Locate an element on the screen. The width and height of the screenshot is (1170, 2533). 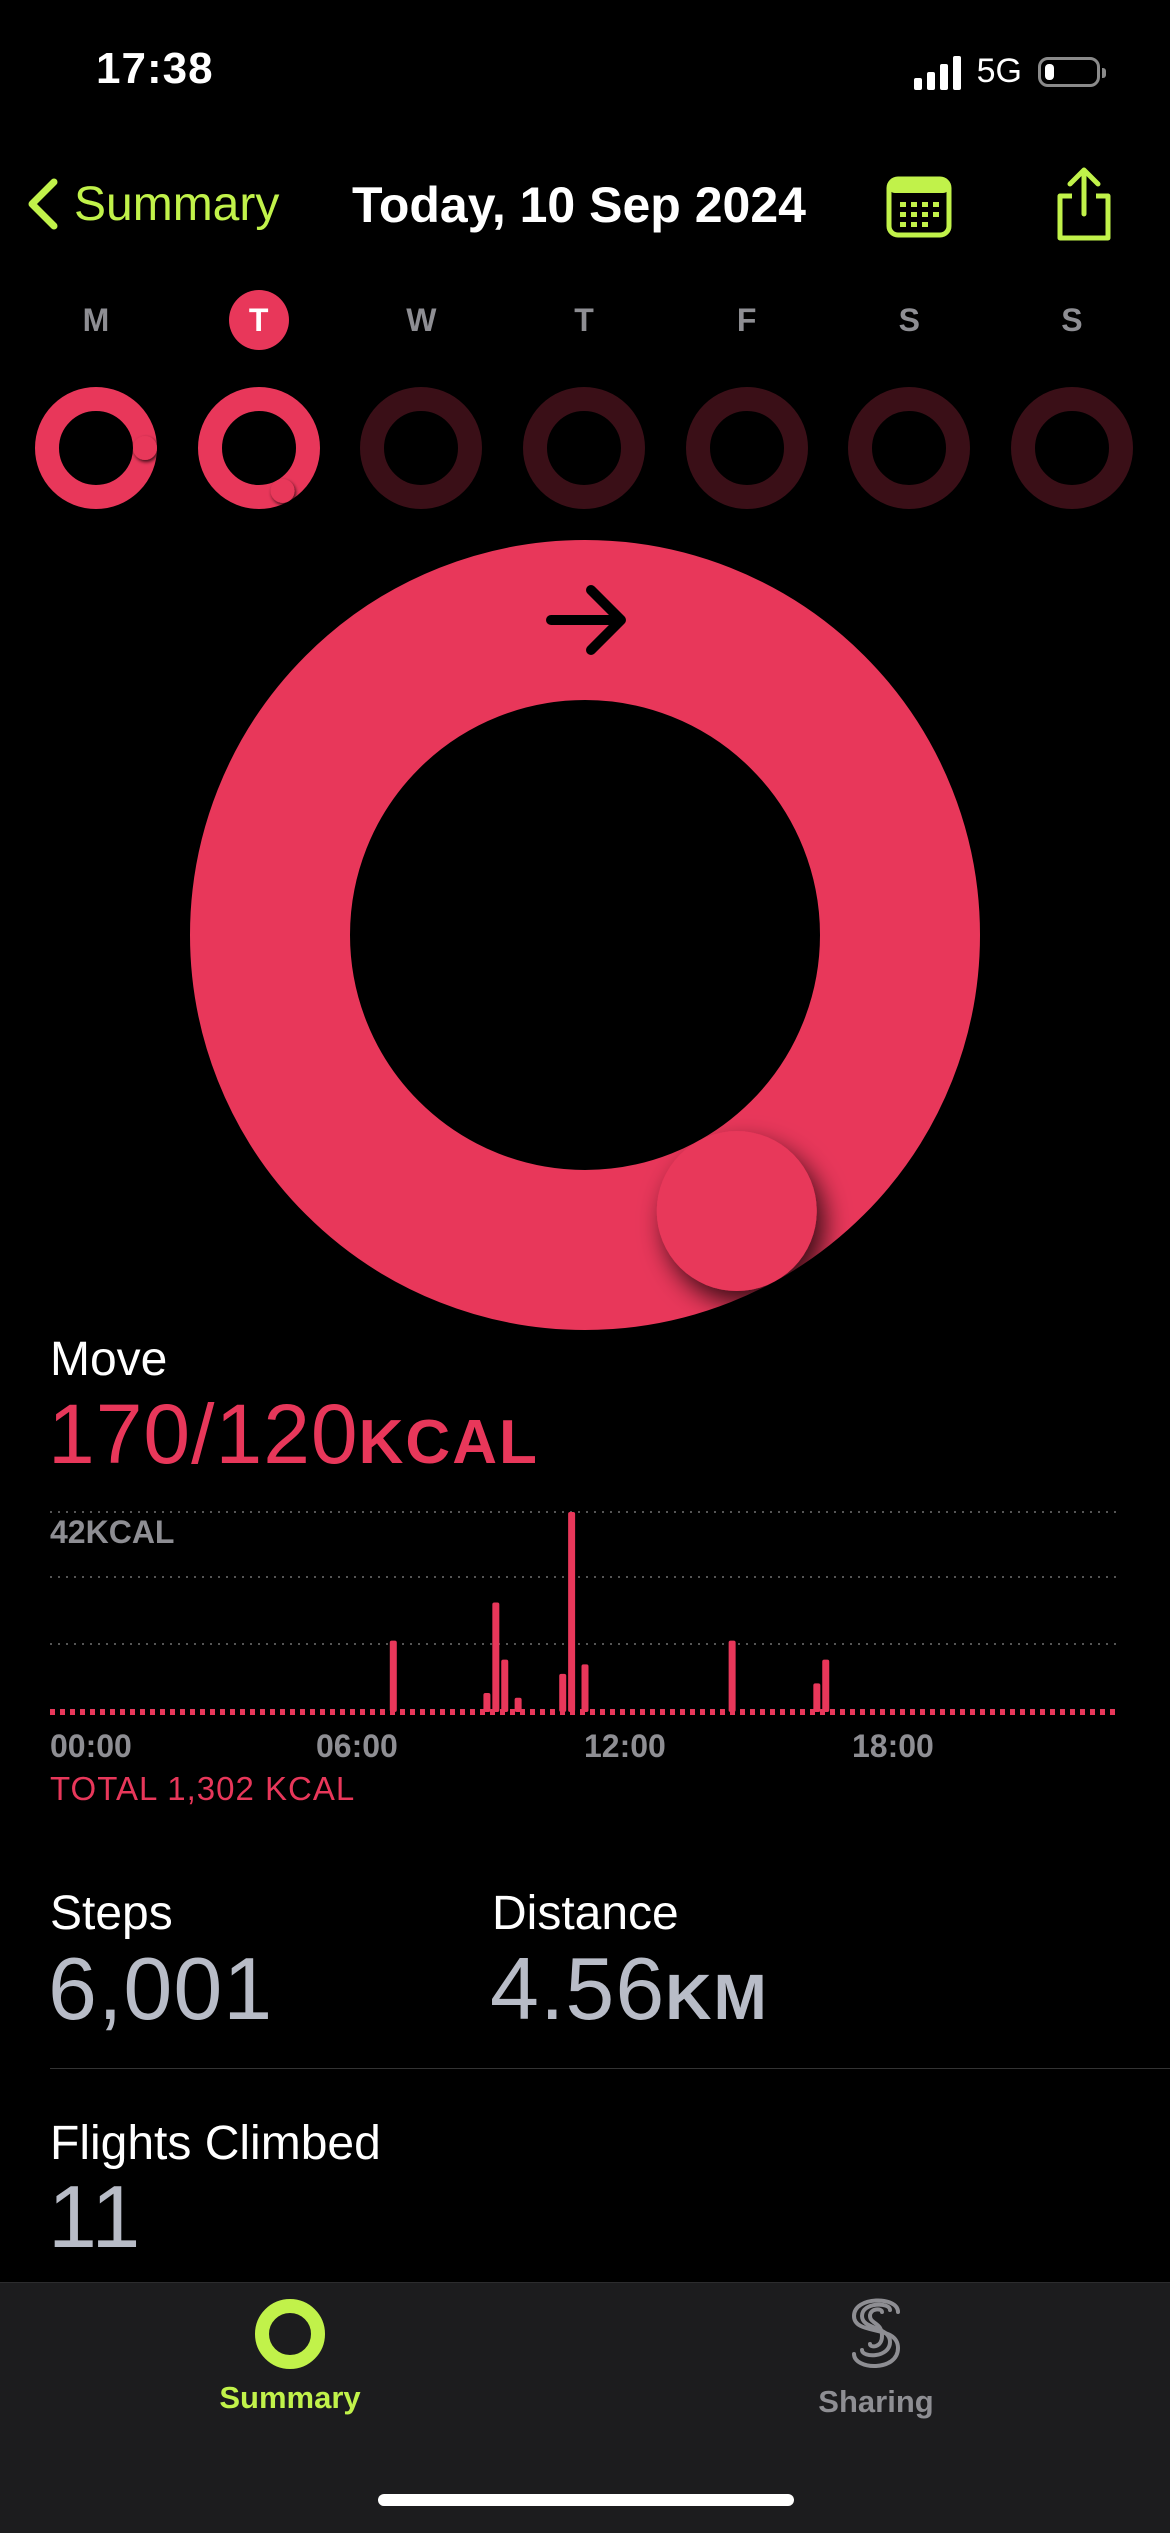
home-indicator is located at coordinates (586, 2500).